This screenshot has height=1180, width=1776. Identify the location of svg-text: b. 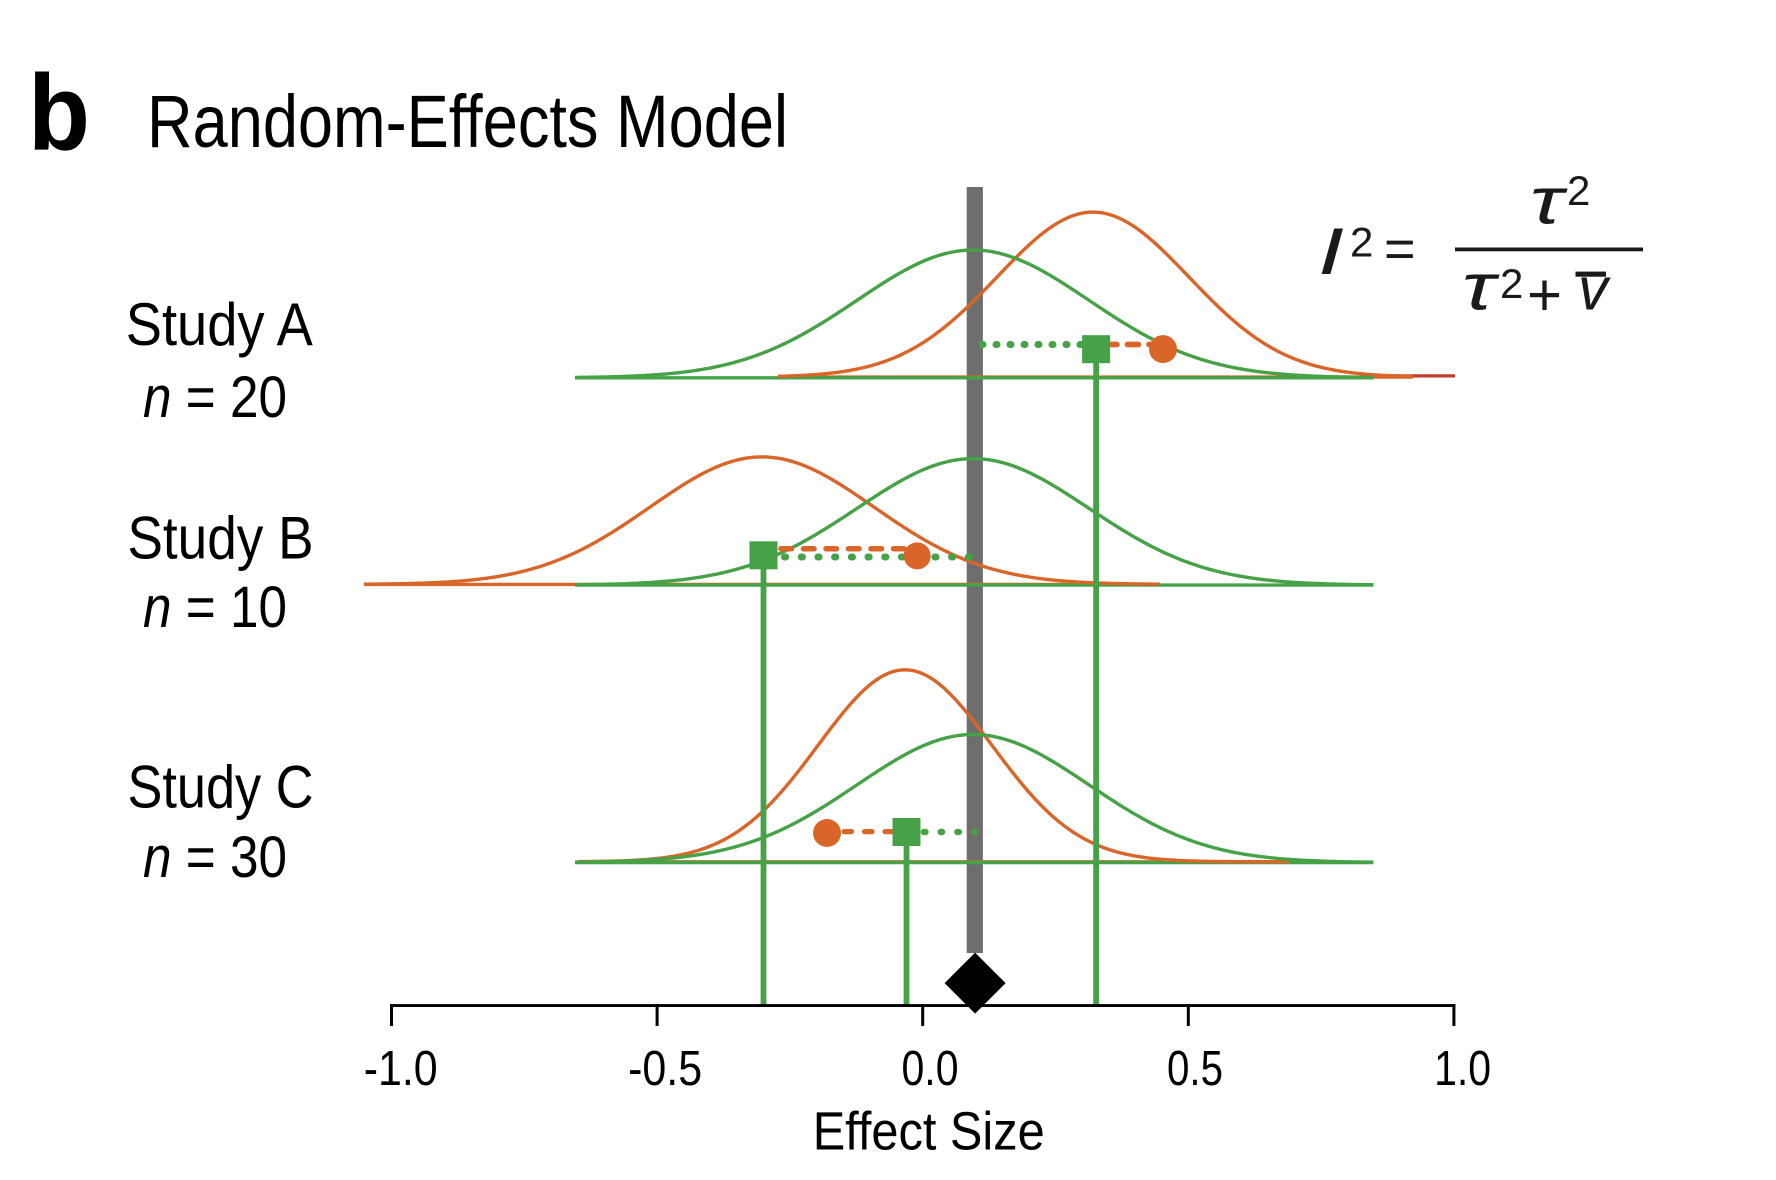
(59, 112).